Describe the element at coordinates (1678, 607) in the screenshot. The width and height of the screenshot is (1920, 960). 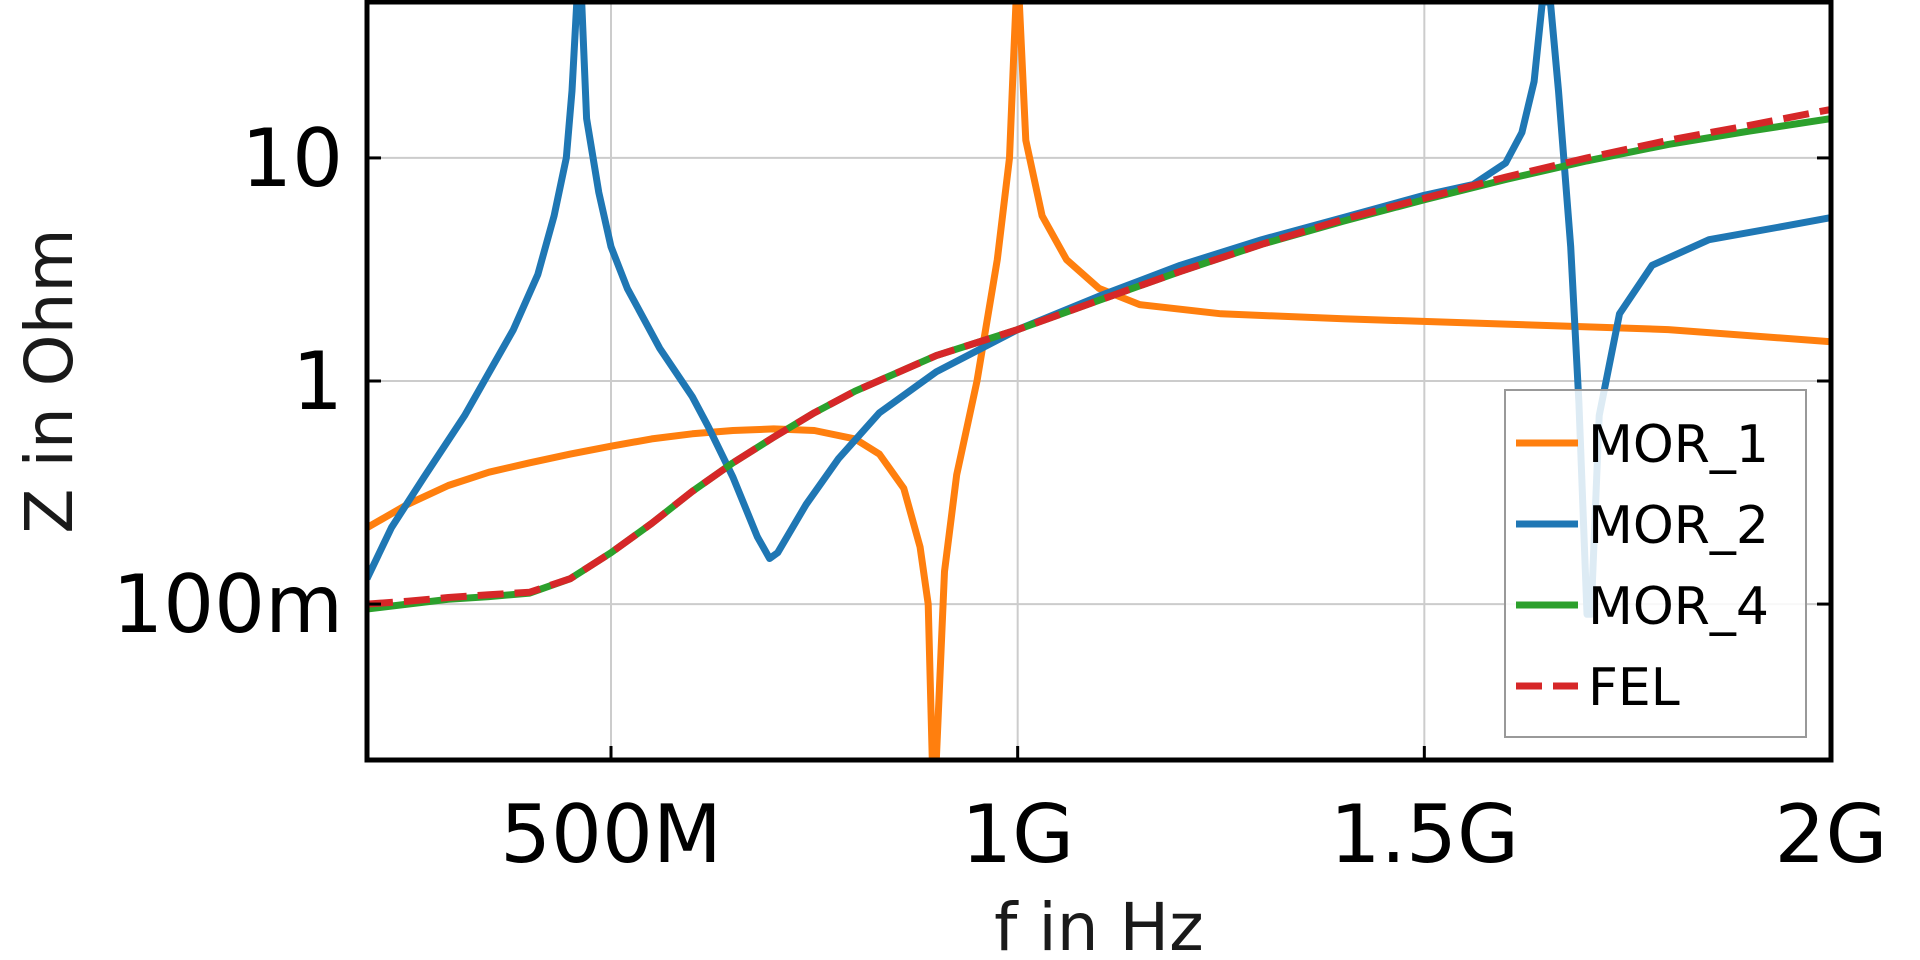
I see `legend-label: MOR_4` at that location.